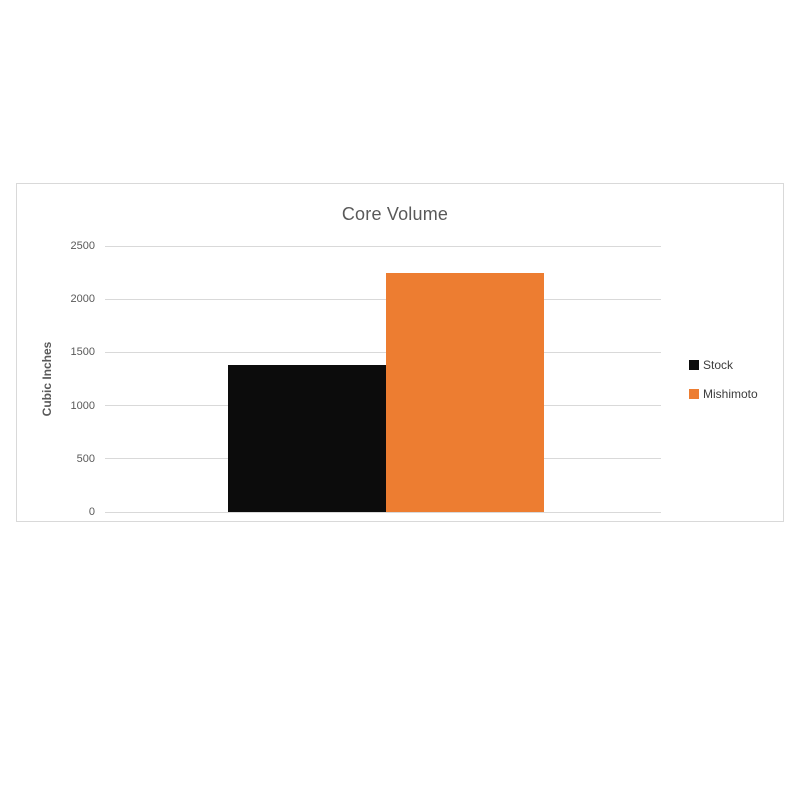 Image resolution: width=800 pixels, height=800 pixels. What do you see at coordinates (694, 394) in the screenshot?
I see `legend-swatch-mishimoto` at bounding box center [694, 394].